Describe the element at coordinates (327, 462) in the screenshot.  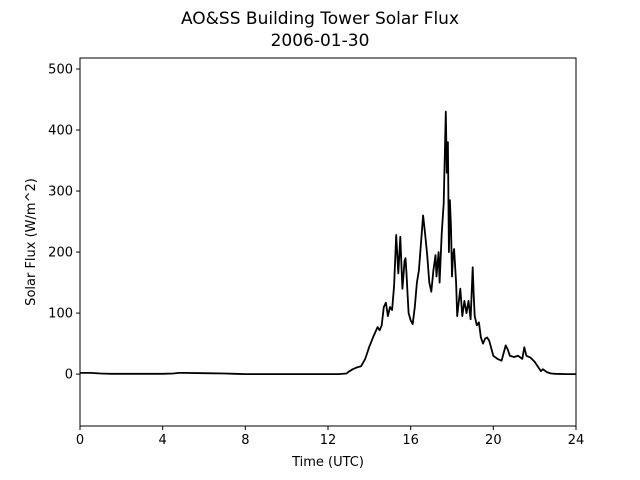
I see `x-axis-label: Time (UTC)` at that location.